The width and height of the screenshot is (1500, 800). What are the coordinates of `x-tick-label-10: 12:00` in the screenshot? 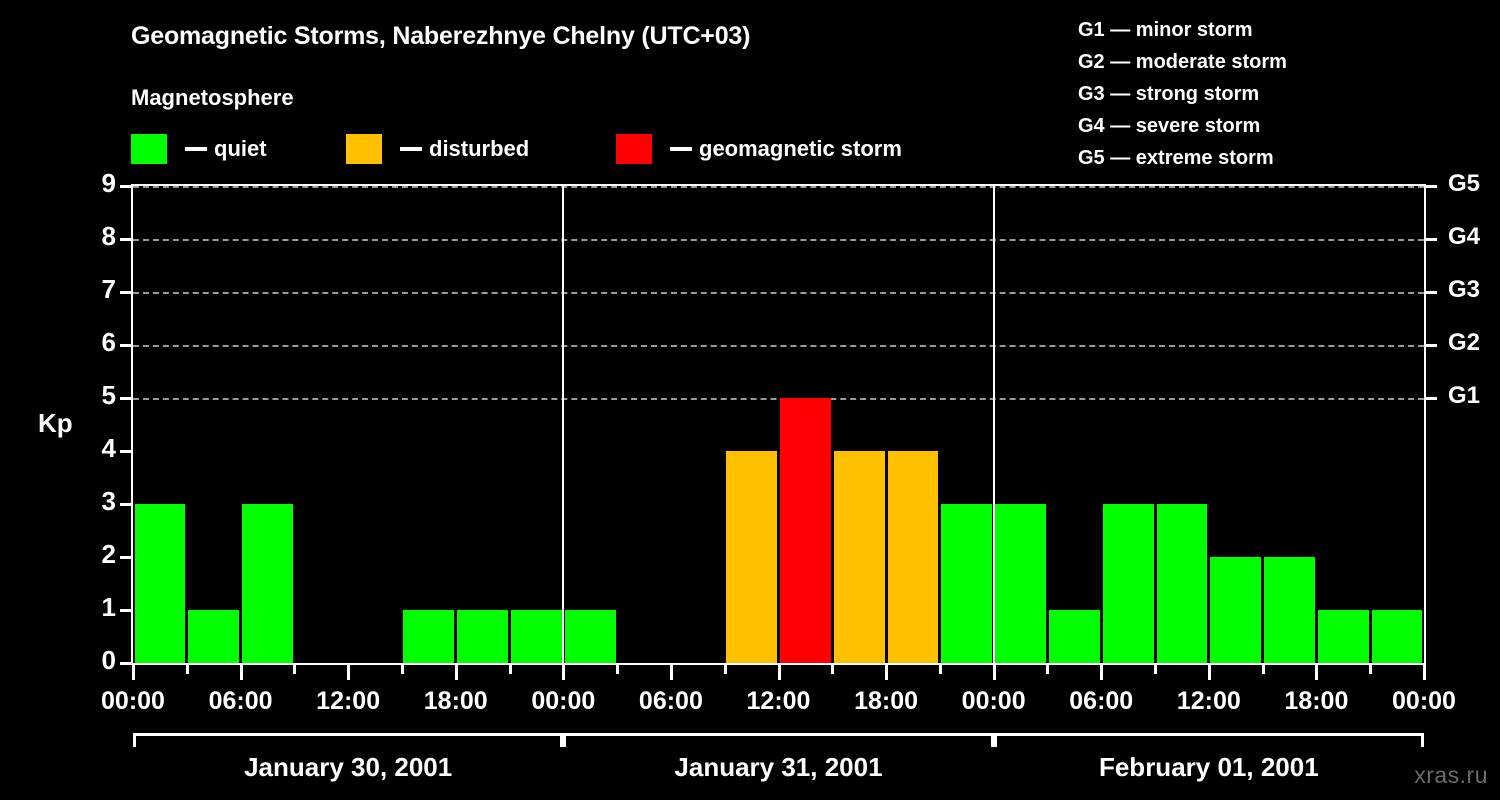 It's located at (1208, 701).